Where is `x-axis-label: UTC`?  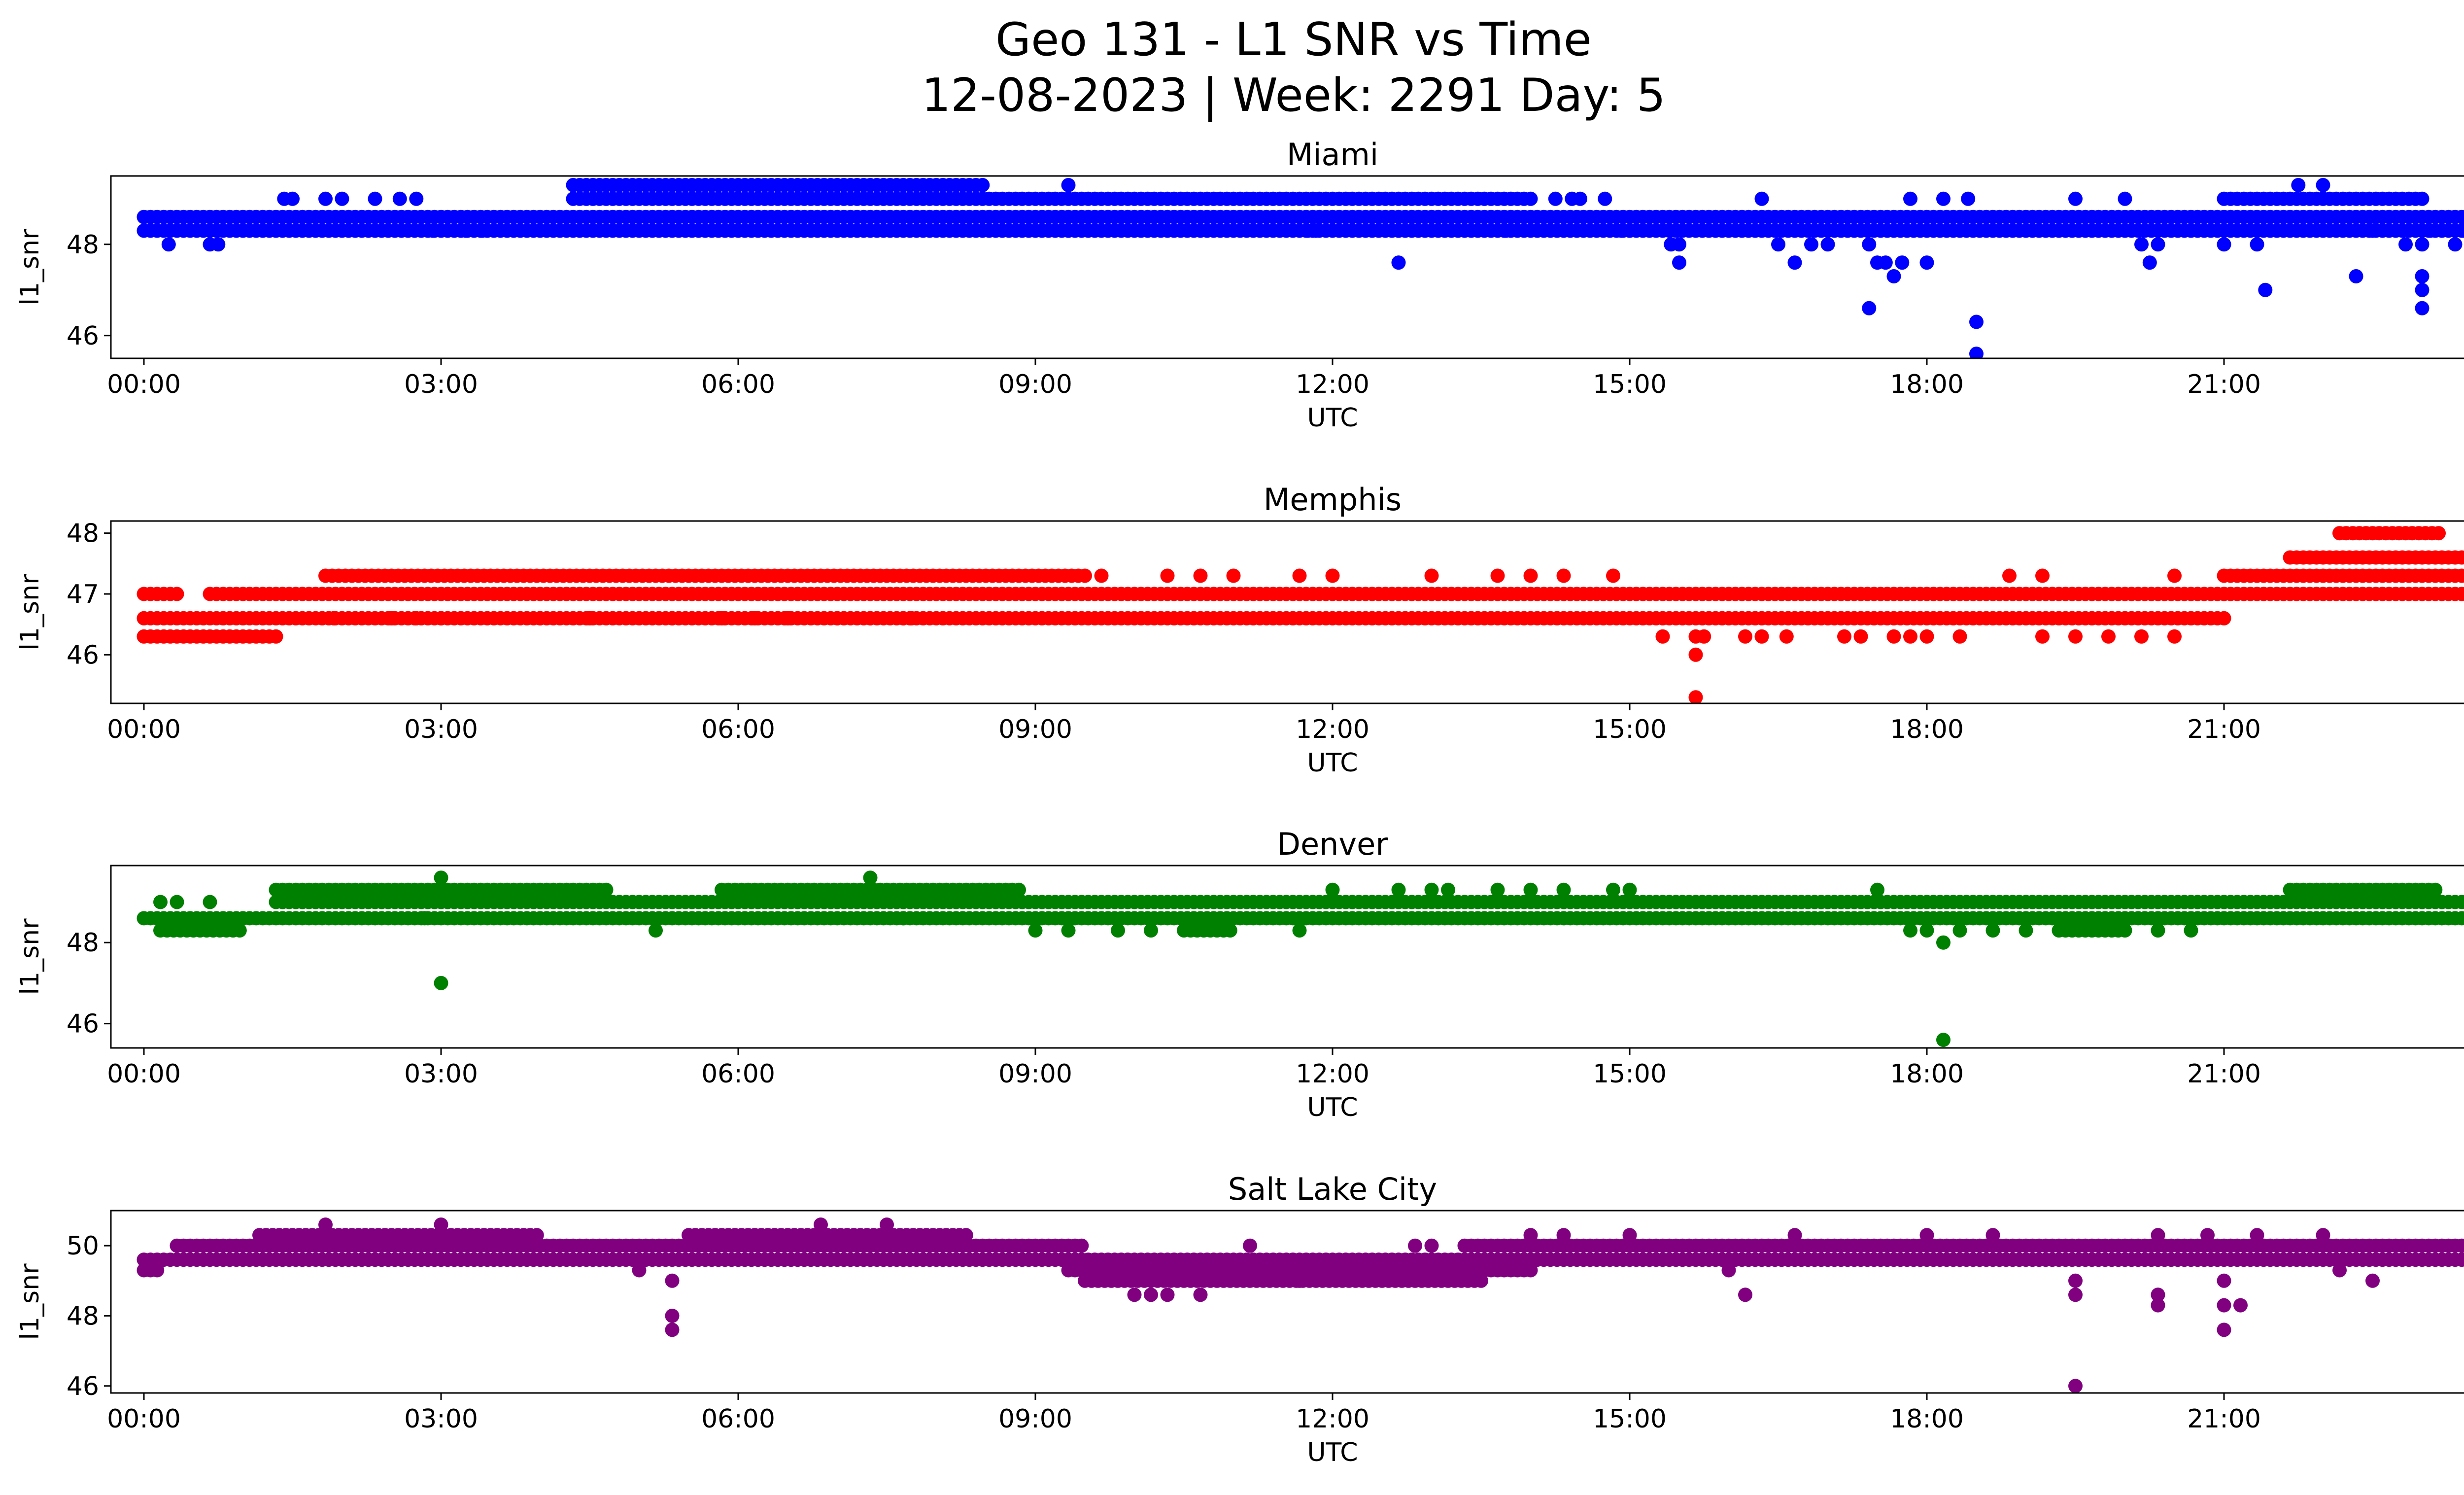 x-axis-label: UTC is located at coordinates (1332, 1452).